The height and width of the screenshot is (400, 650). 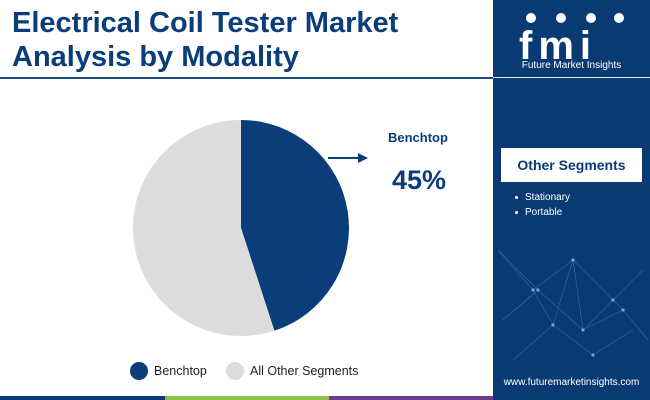 I want to click on callout-arrow, so click(x=348, y=158).